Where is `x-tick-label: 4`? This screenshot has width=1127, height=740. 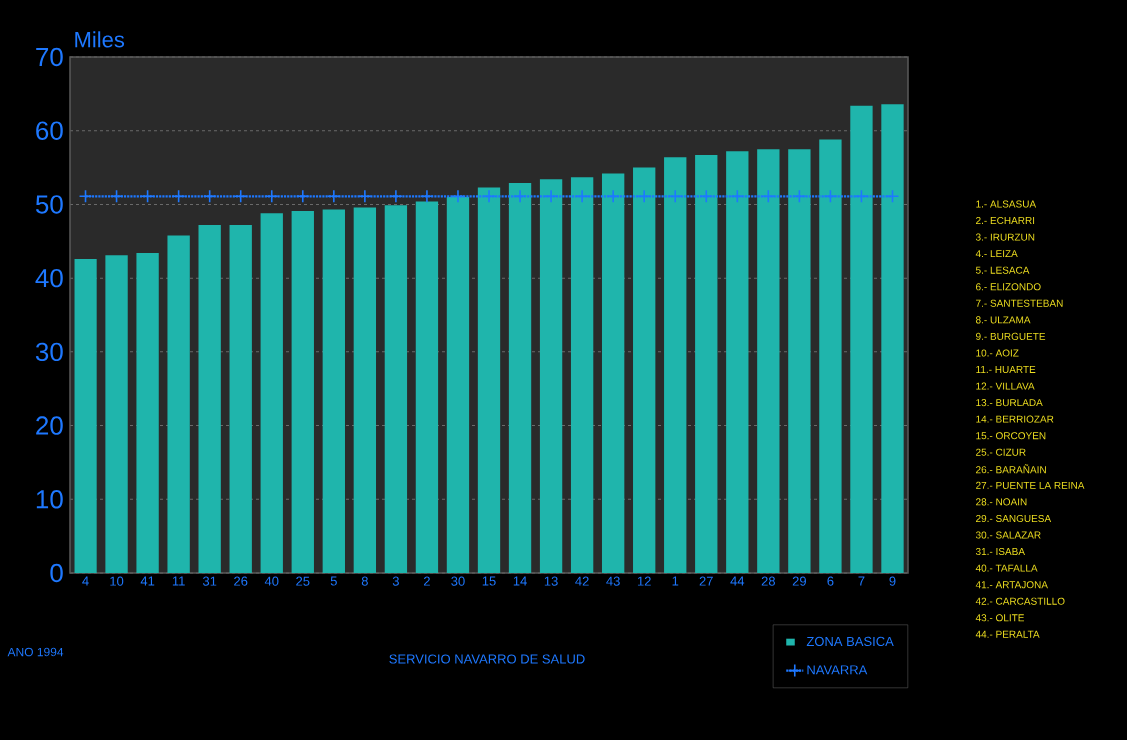 x-tick-label: 4 is located at coordinates (85, 581).